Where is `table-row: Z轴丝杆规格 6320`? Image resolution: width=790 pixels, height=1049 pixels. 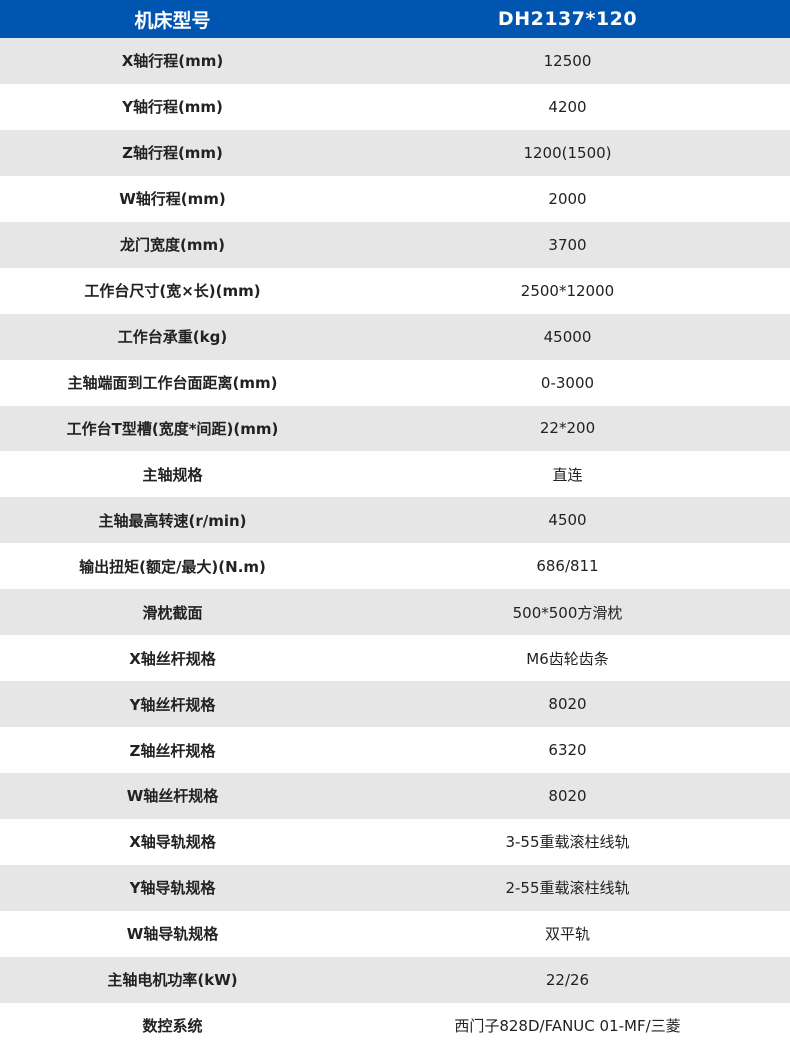 table-row: Z轴丝杆规格 6320 is located at coordinates (395, 750).